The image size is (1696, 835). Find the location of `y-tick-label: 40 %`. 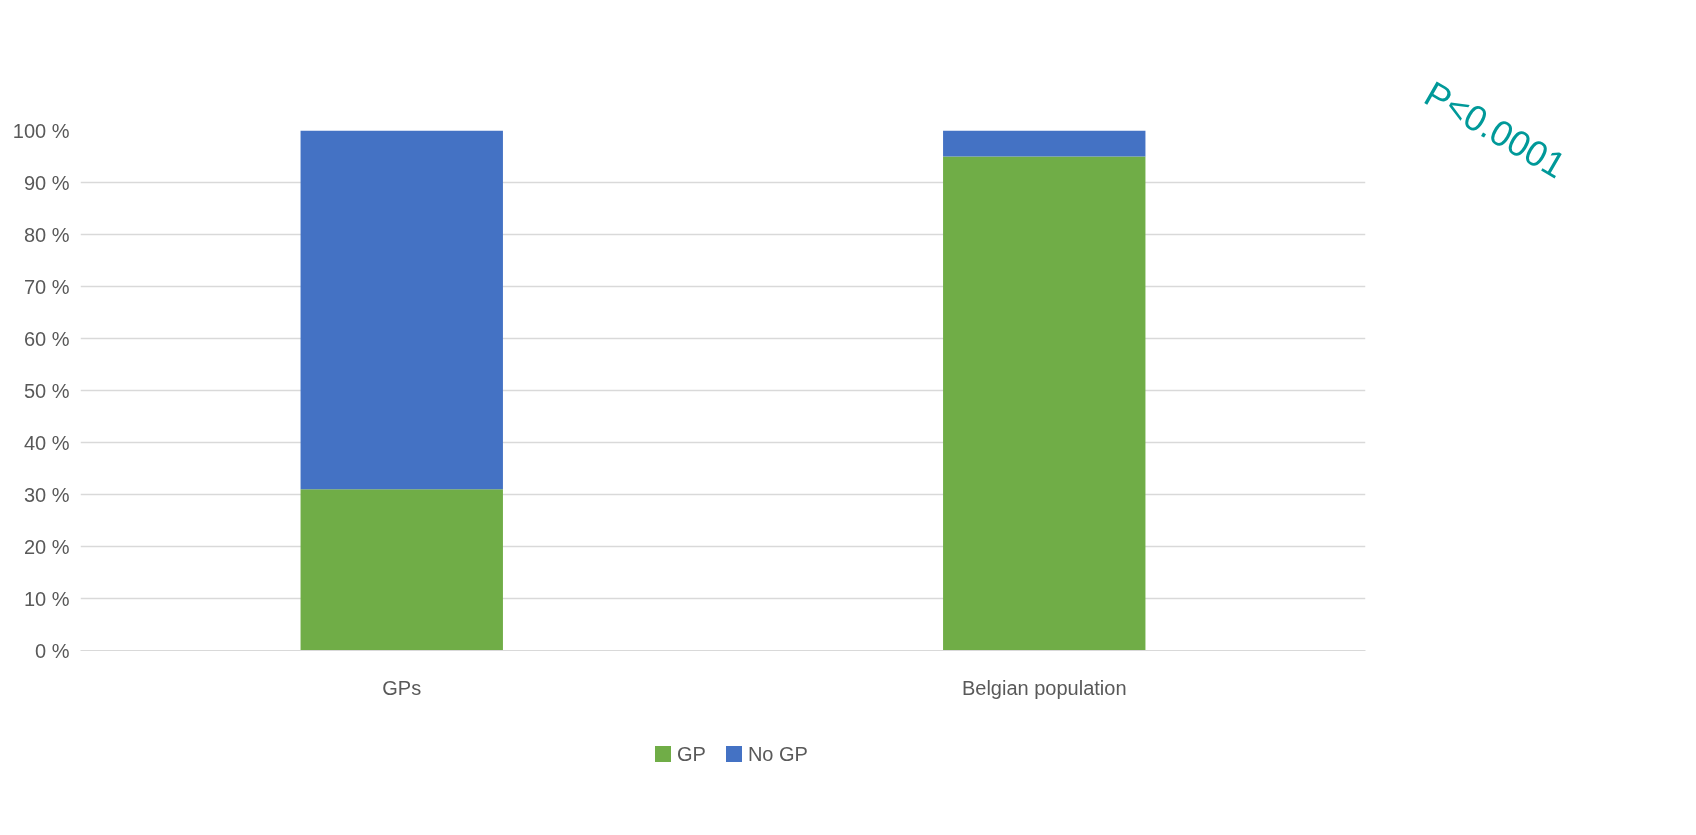

y-tick-label: 40 % is located at coordinates (46, 442).